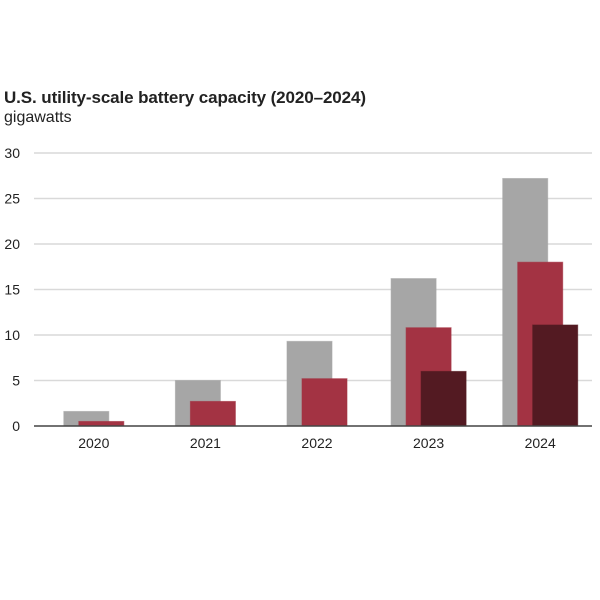 The image size is (600, 600). What do you see at coordinates (428, 443) in the screenshot?
I see `x-tick-label: 2023` at bounding box center [428, 443].